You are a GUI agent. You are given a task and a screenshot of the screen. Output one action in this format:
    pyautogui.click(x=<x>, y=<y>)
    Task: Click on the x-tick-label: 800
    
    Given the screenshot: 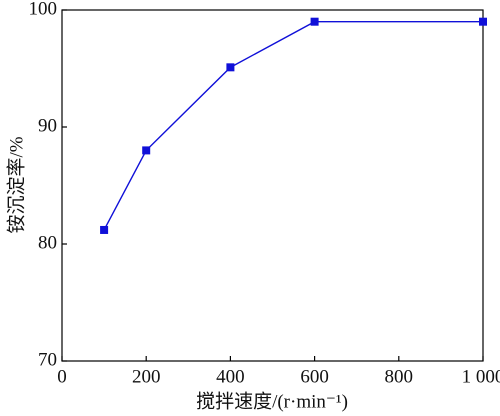 What is the action you would take?
    pyautogui.click(x=399, y=376)
    